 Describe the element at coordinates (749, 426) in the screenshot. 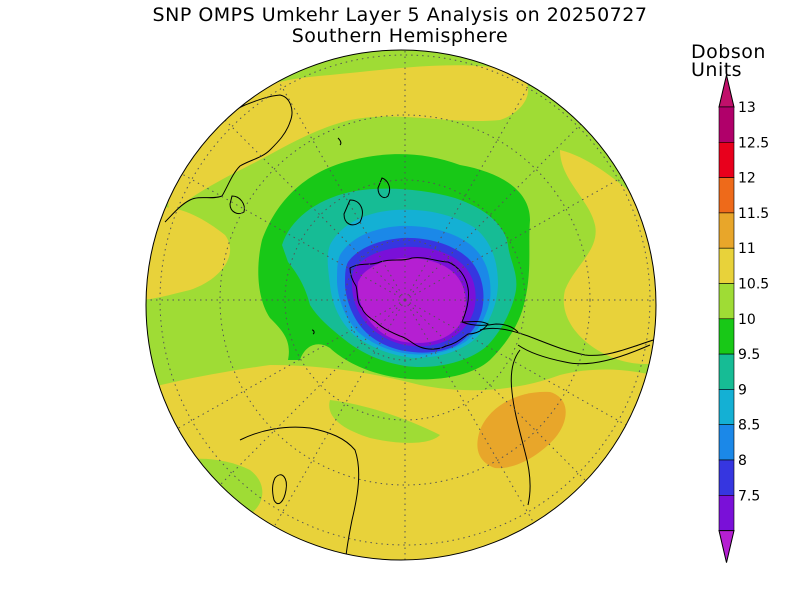

I see `colorbar-tick-label: 8.5` at that location.